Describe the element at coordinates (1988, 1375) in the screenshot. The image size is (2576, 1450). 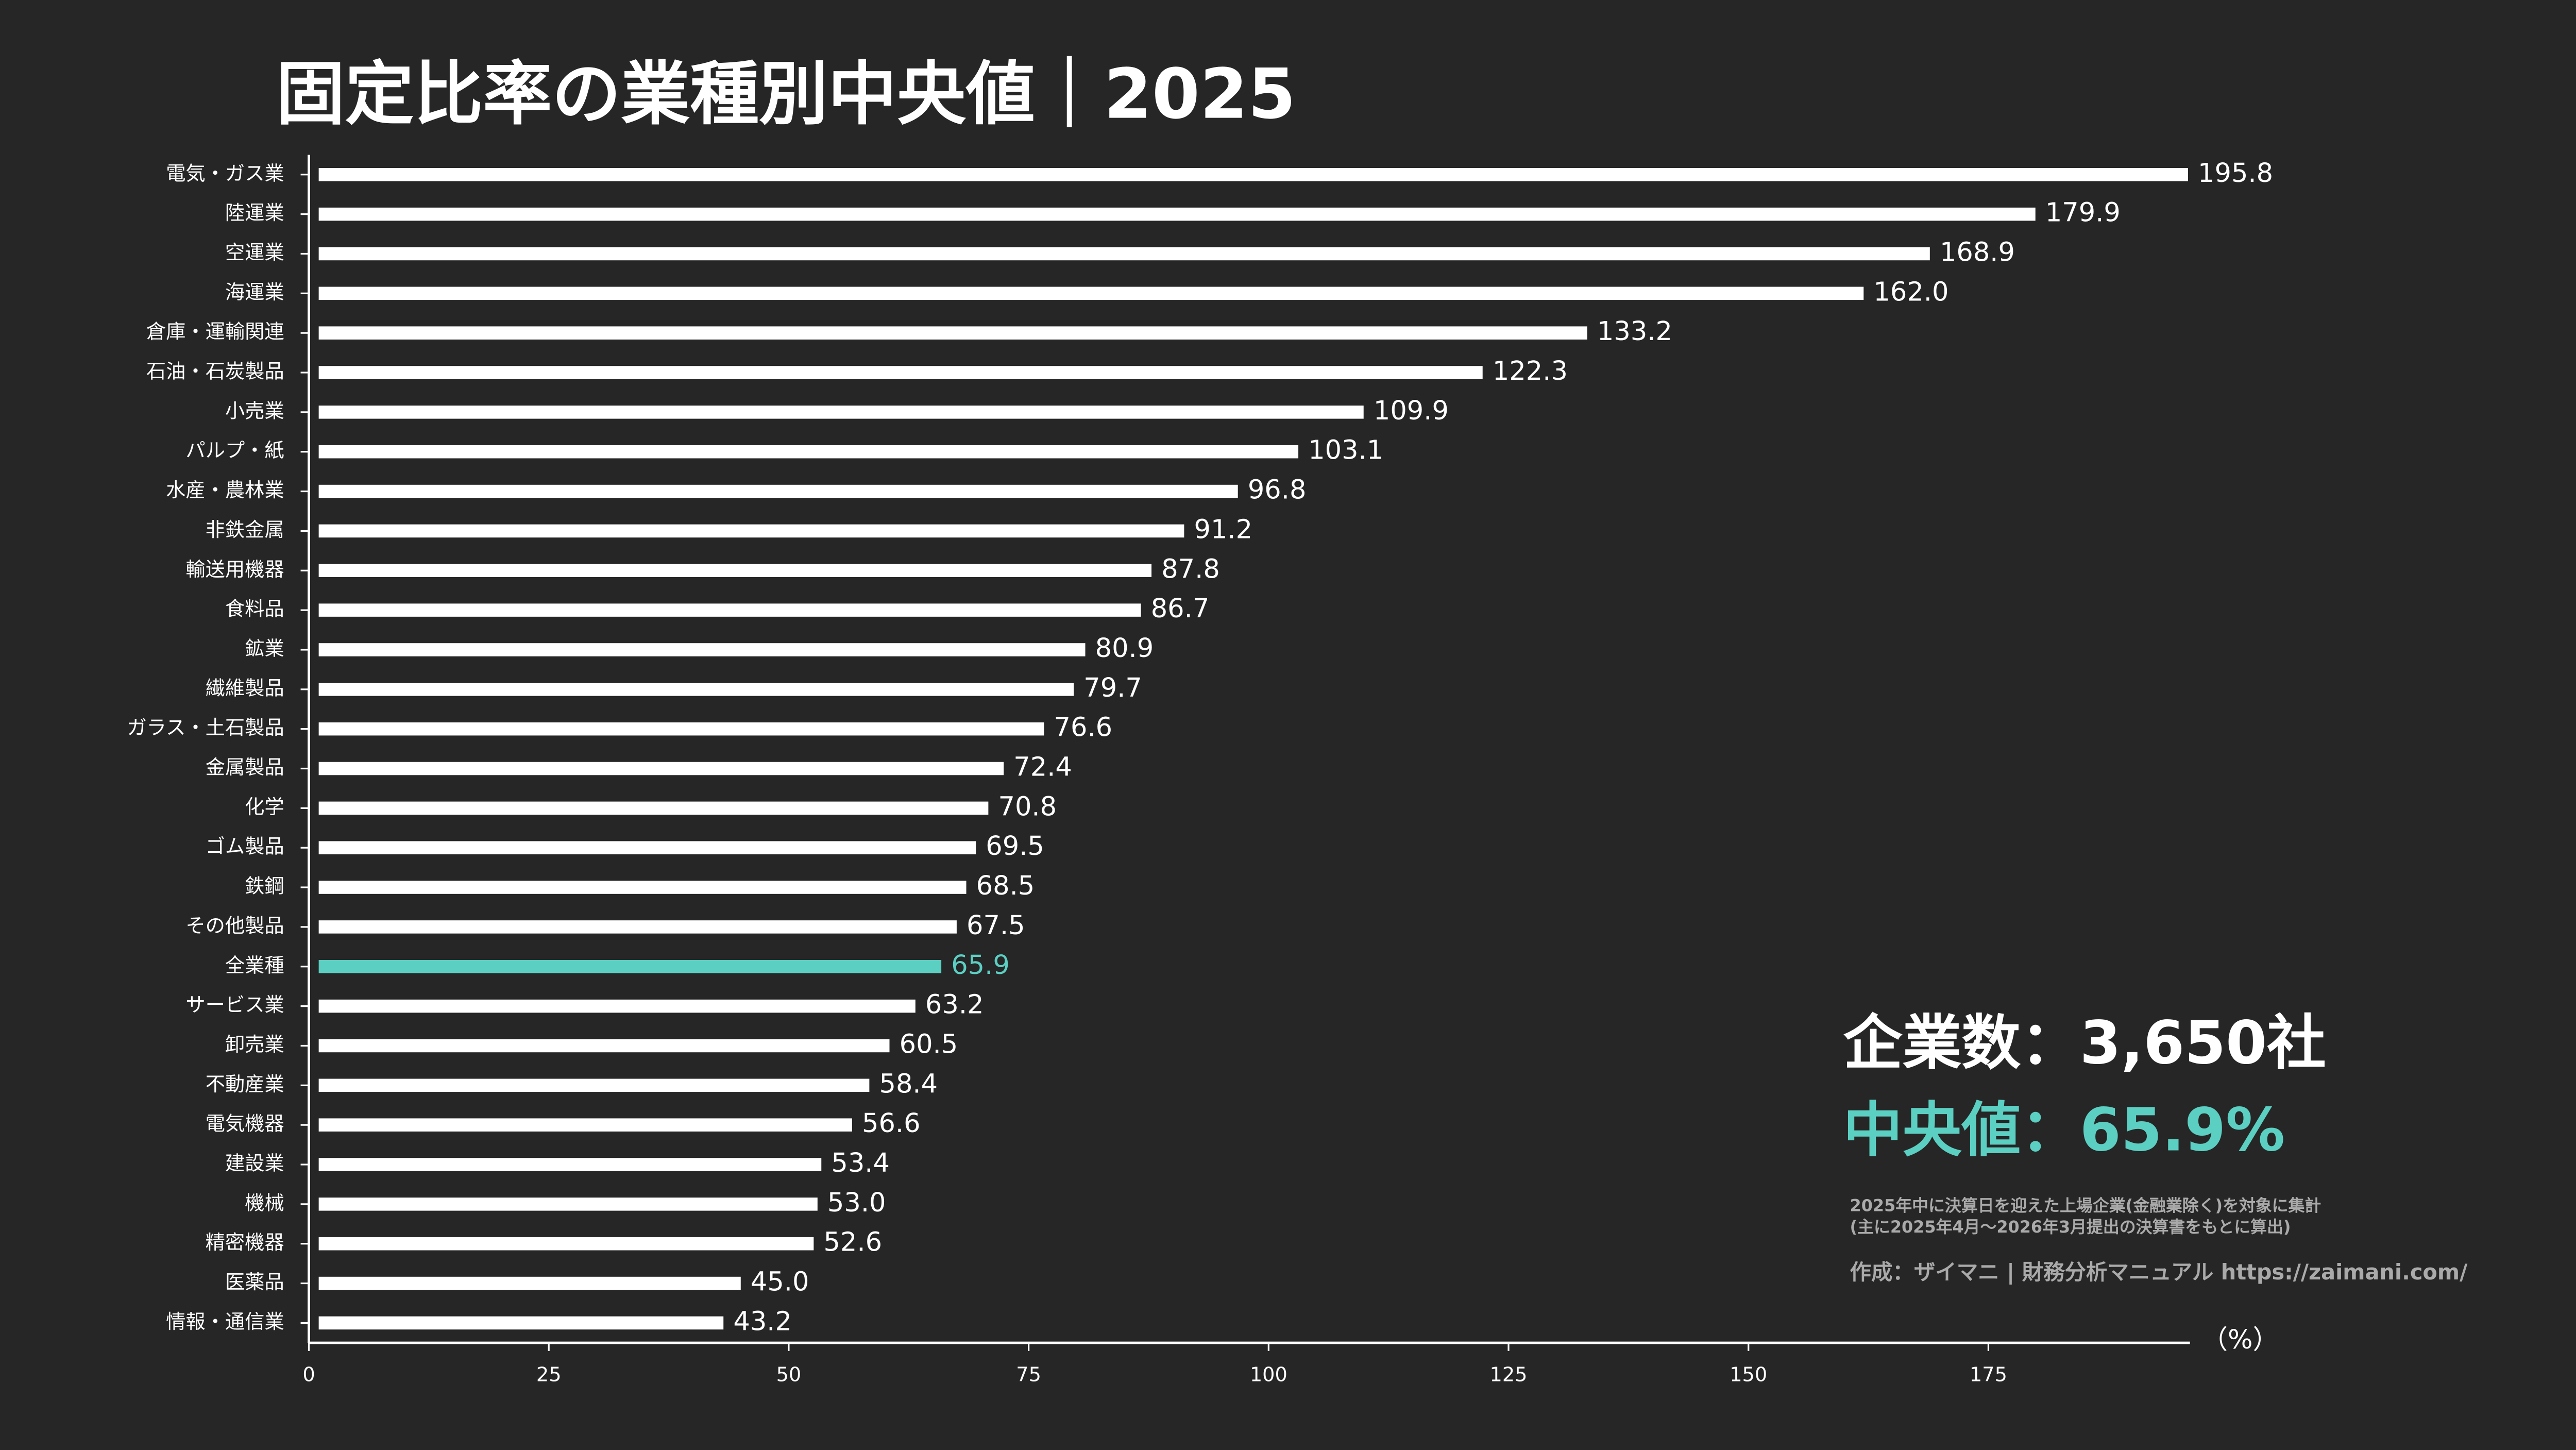
I see `x-tick-label: 175` at that location.